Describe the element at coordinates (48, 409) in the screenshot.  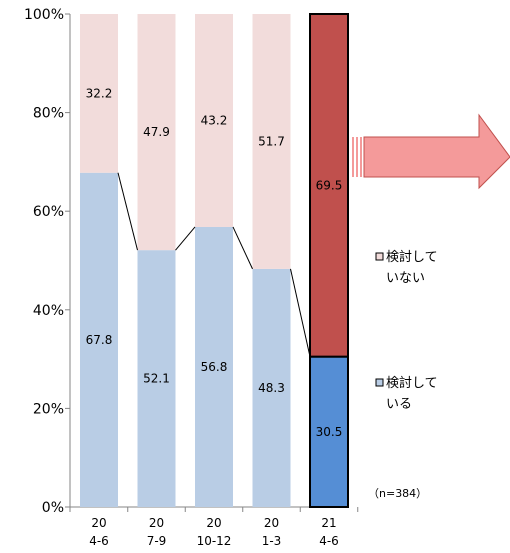
I see `y-tick-label: 20%` at that location.